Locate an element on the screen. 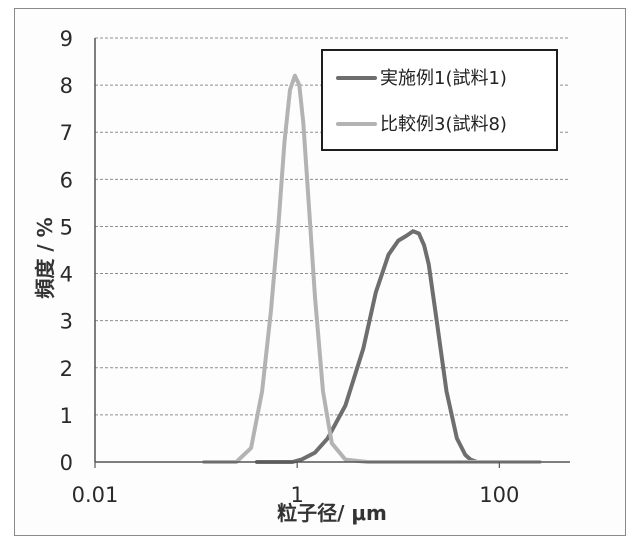  legend: 実施例1(試料1) 比較例3(試料8) is located at coordinates (439, 100).